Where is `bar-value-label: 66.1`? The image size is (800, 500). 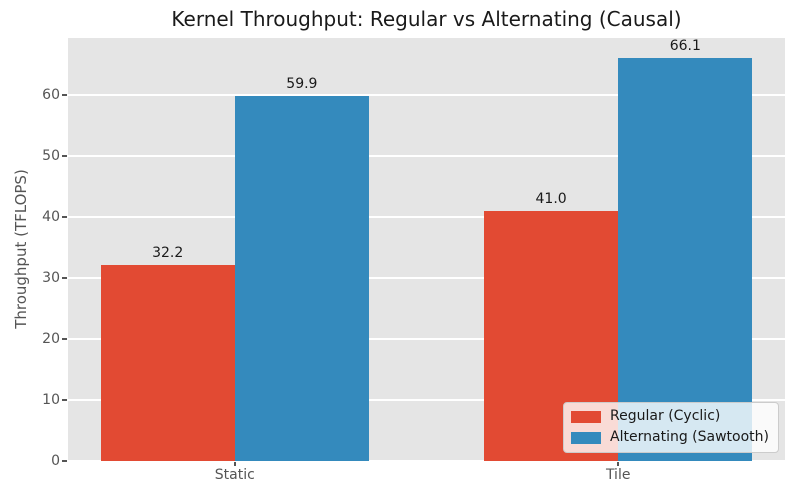 bar-value-label: 66.1 is located at coordinates (685, 46).